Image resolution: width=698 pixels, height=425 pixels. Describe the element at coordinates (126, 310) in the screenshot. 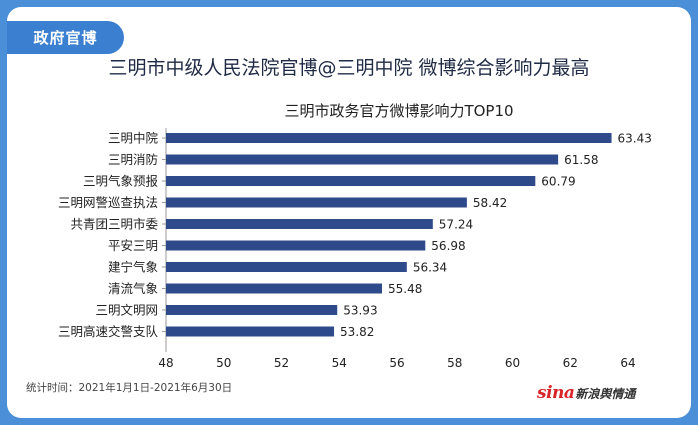

I see `category-label: 三明文明网` at that location.